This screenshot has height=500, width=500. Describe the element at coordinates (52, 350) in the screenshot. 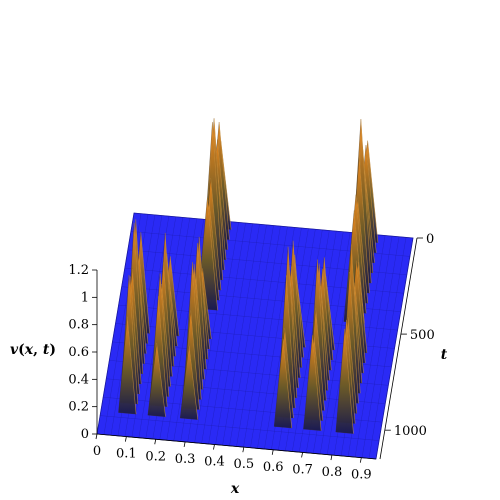

I see `z-axis-label-part: )` at that location.